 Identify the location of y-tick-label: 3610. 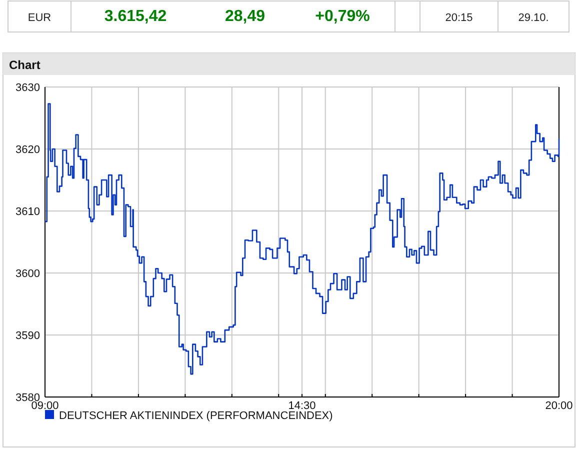
(28, 212).